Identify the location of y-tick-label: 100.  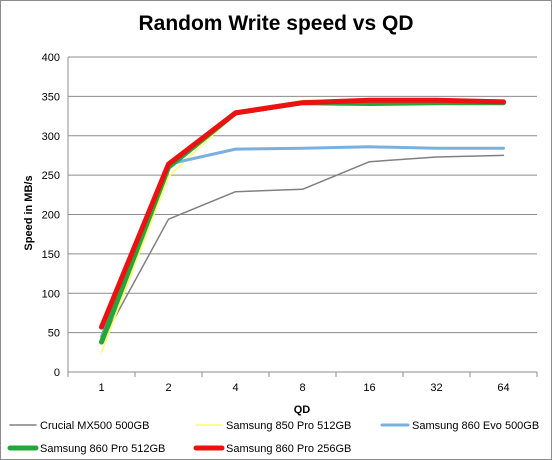
(51, 294).